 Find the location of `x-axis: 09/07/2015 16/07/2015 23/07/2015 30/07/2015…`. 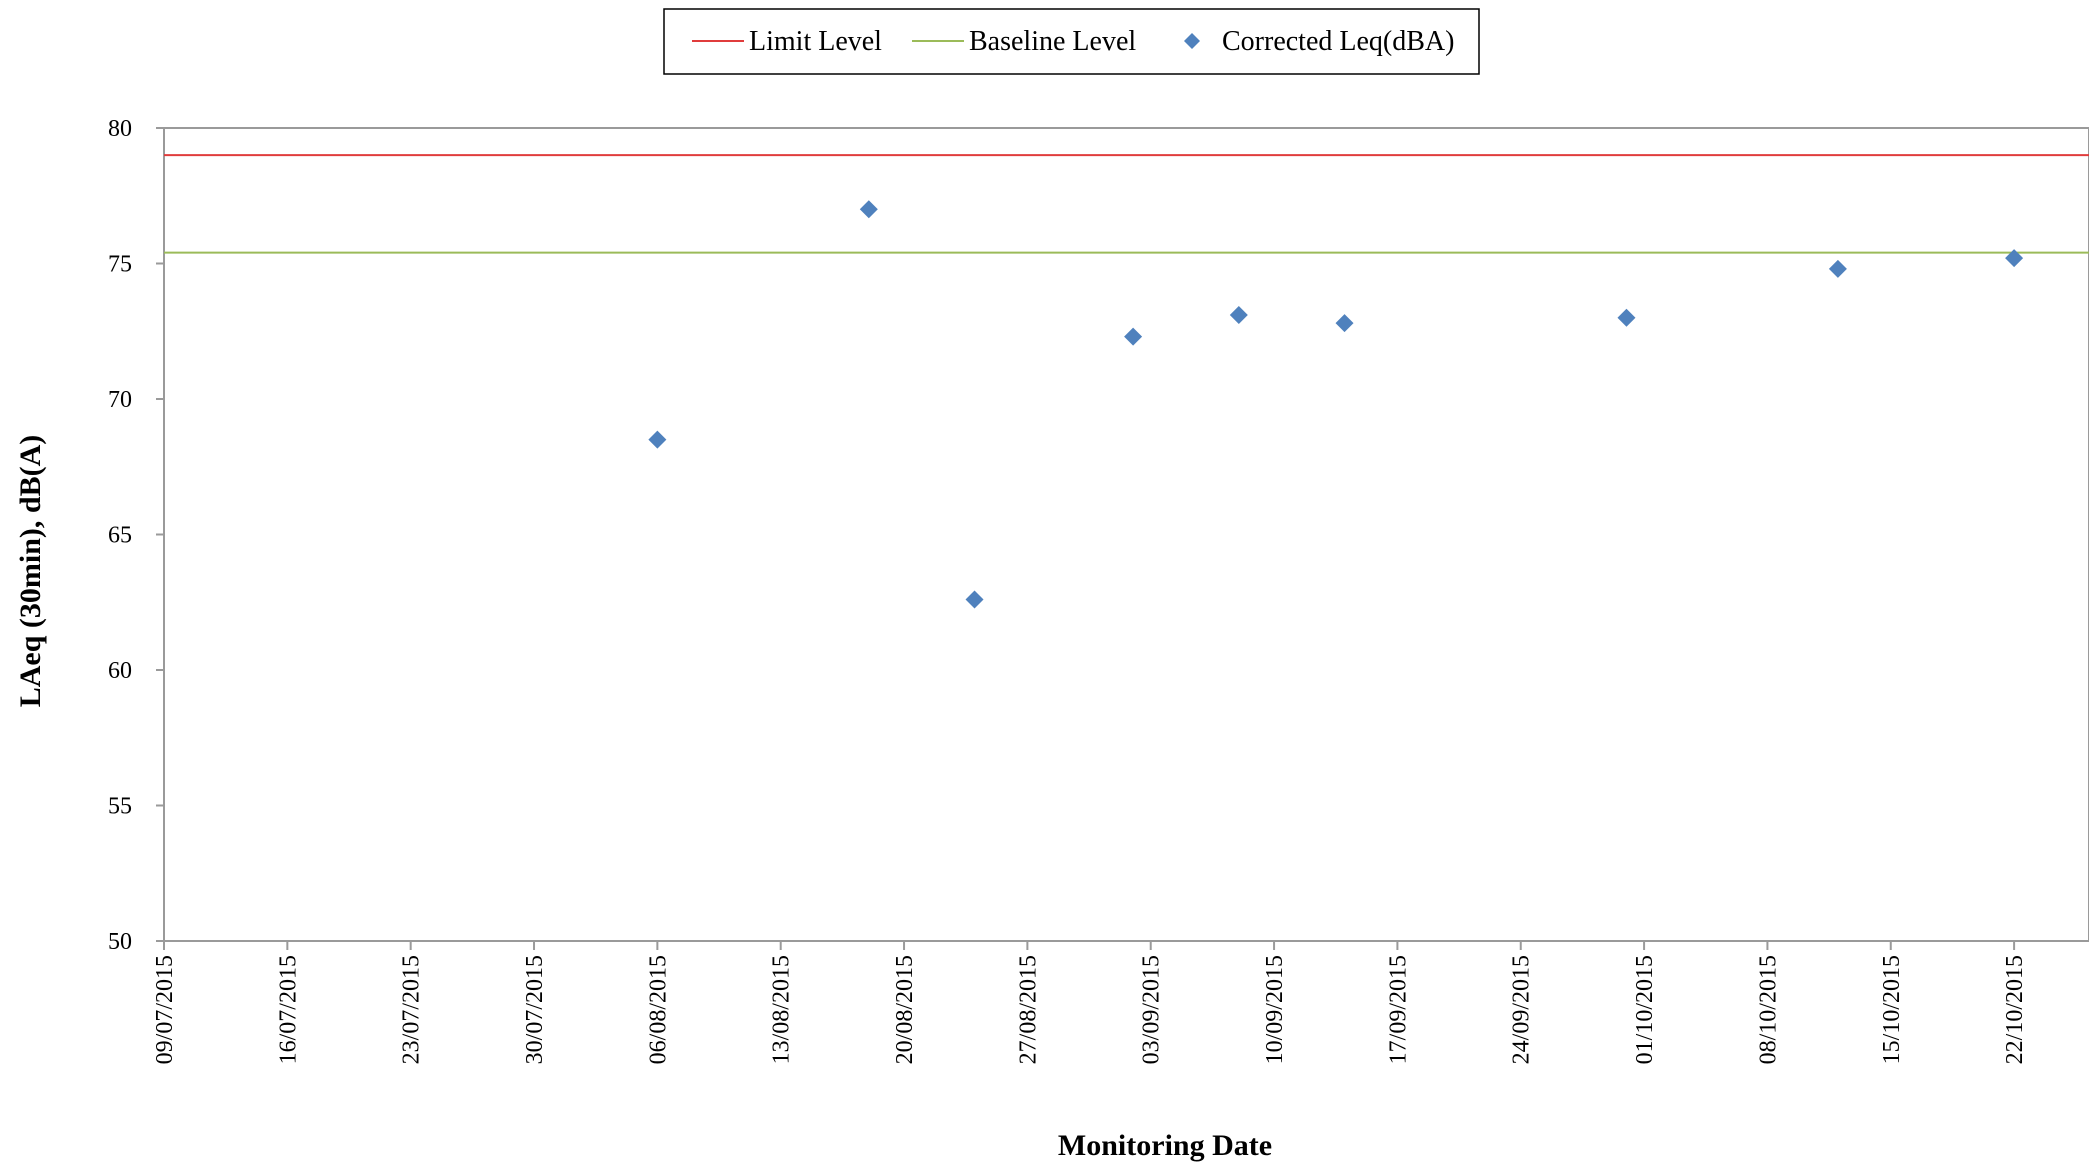

x-axis: 09/07/2015 16/07/2015 23/07/2015 30/07/2015… is located at coordinates (1090, 1002).